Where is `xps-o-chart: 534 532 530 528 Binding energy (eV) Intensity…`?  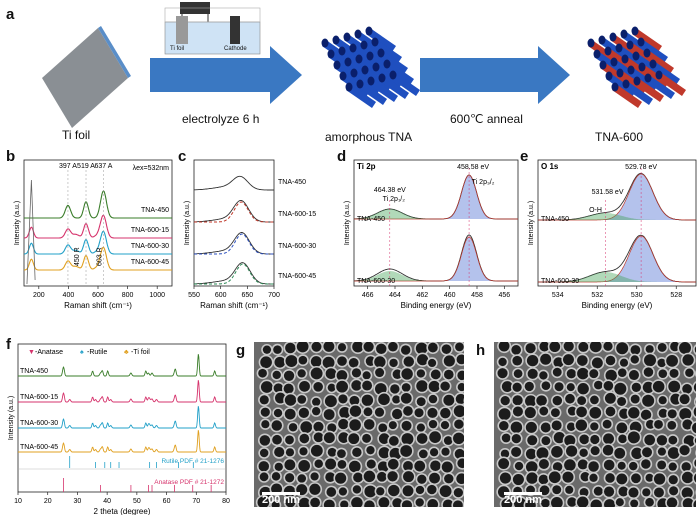
xps-o-chart: 534 532 530 528 Binding energy (eV) Intensity… is located at coordinates (612, 234).